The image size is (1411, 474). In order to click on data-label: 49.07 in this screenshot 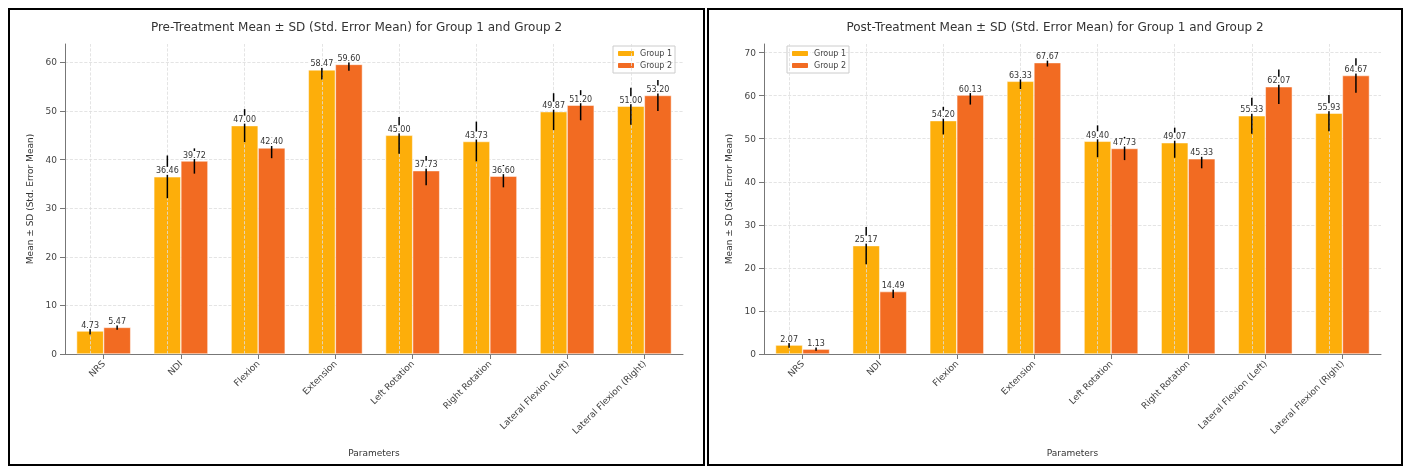, I will do `click(1175, 137)`.